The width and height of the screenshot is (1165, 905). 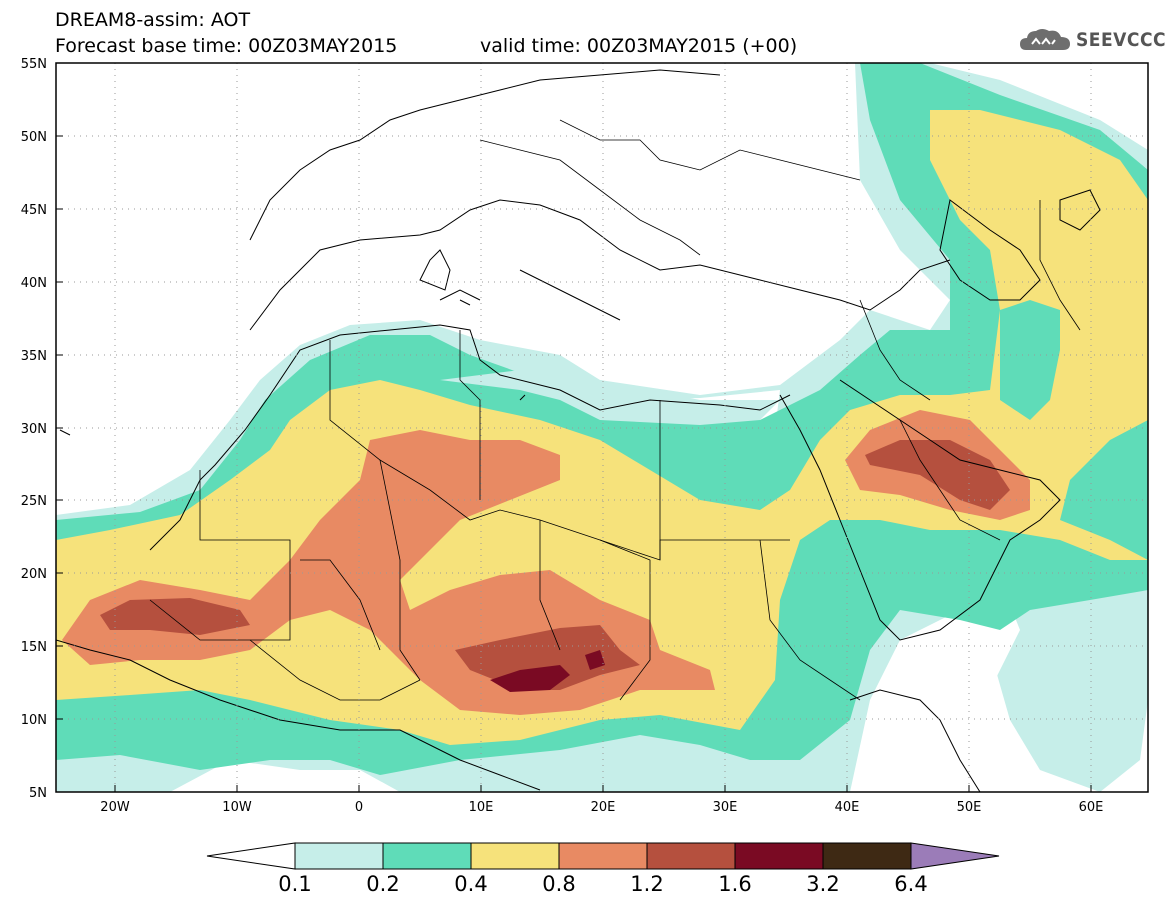 I want to click on lat-label: 55N, so click(x=34, y=64).